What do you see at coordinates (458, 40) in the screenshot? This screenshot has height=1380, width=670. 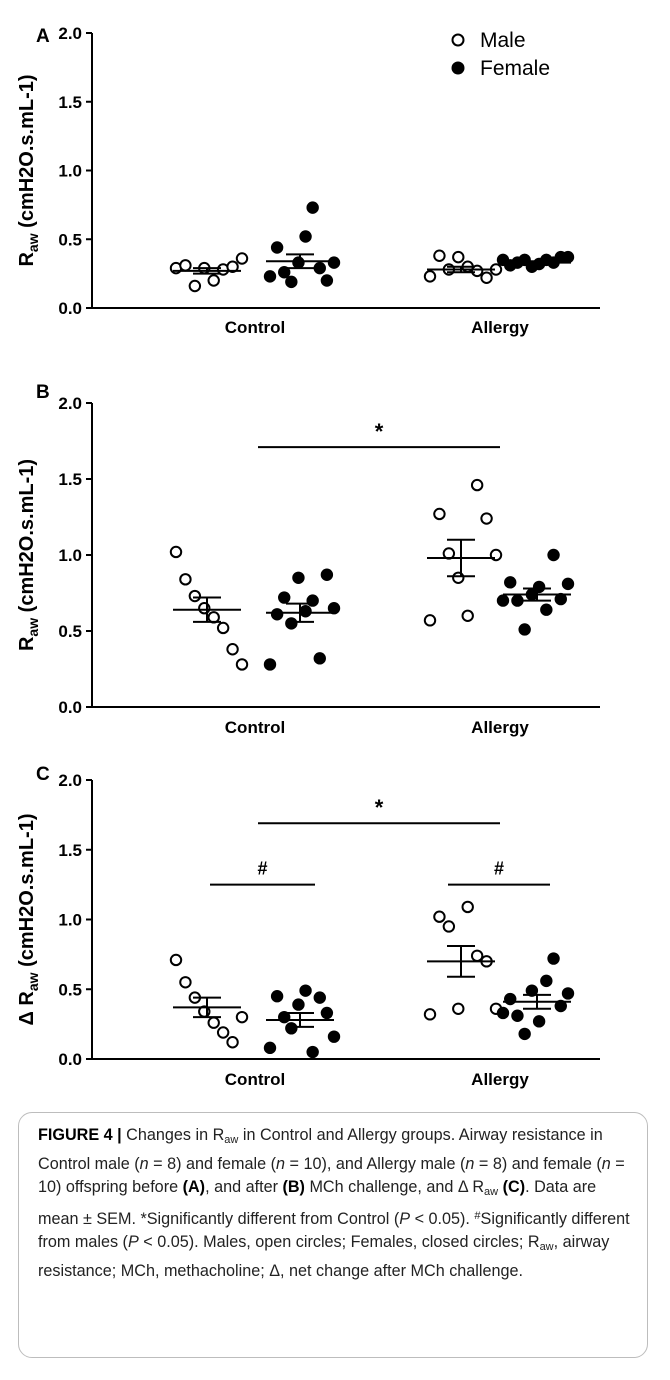 I see `legend-marker` at bounding box center [458, 40].